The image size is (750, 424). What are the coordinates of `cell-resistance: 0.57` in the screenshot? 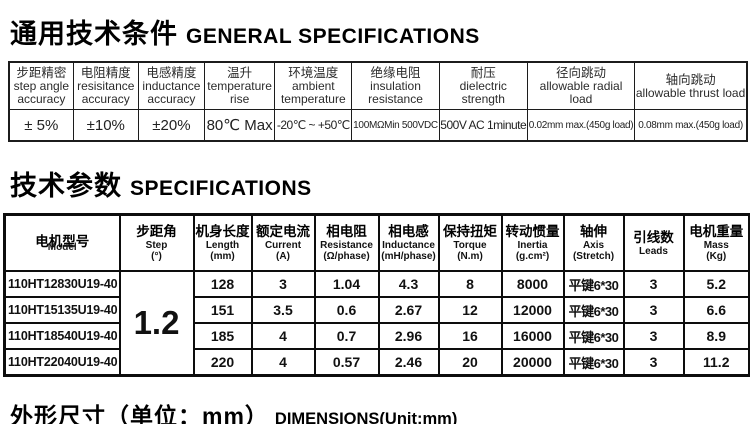 It's located at (346, 362).